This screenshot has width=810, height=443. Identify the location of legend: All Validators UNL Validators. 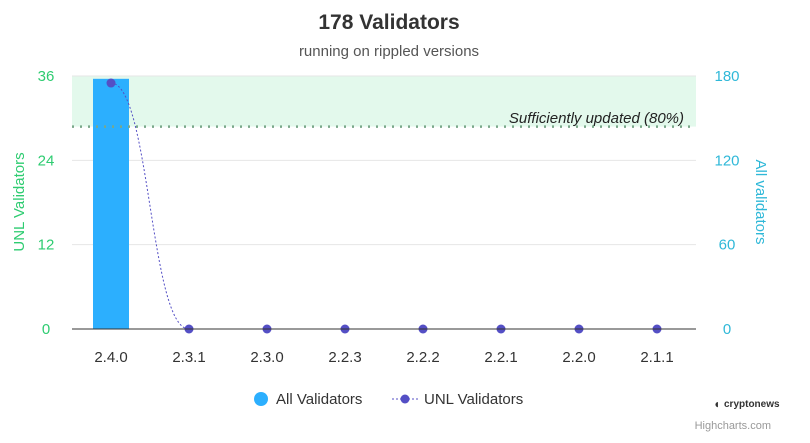
(388, 399).